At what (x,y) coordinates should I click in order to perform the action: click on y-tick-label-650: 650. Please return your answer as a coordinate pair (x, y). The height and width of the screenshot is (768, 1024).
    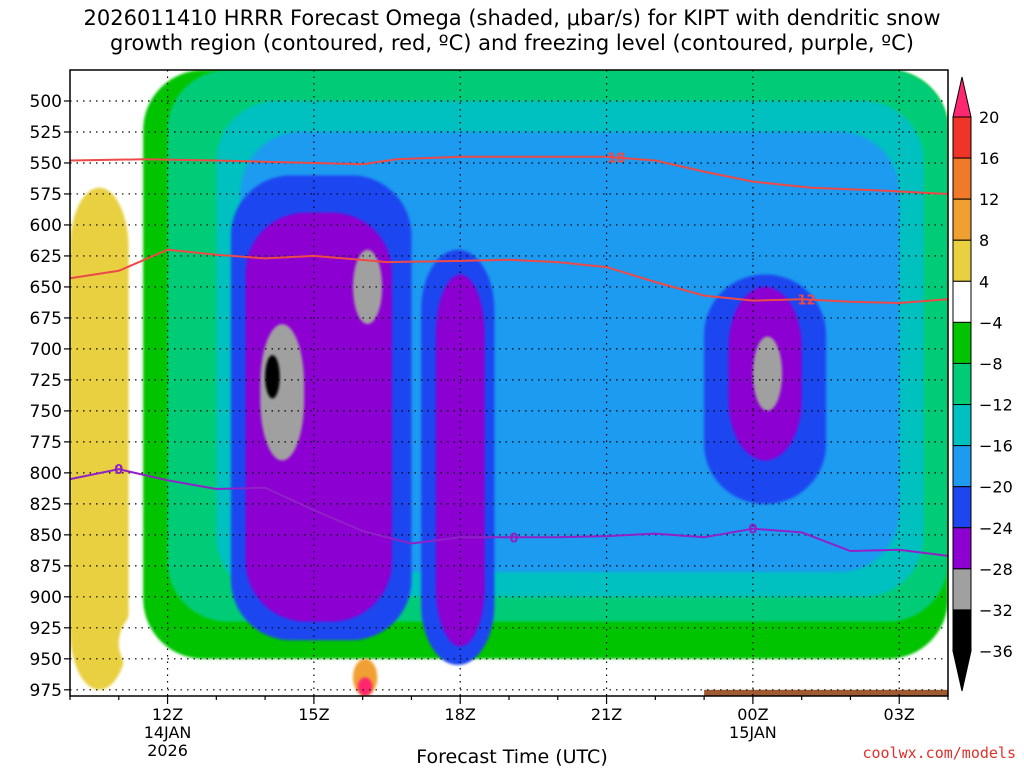
    Looking at the image, I should click on (46, 288).